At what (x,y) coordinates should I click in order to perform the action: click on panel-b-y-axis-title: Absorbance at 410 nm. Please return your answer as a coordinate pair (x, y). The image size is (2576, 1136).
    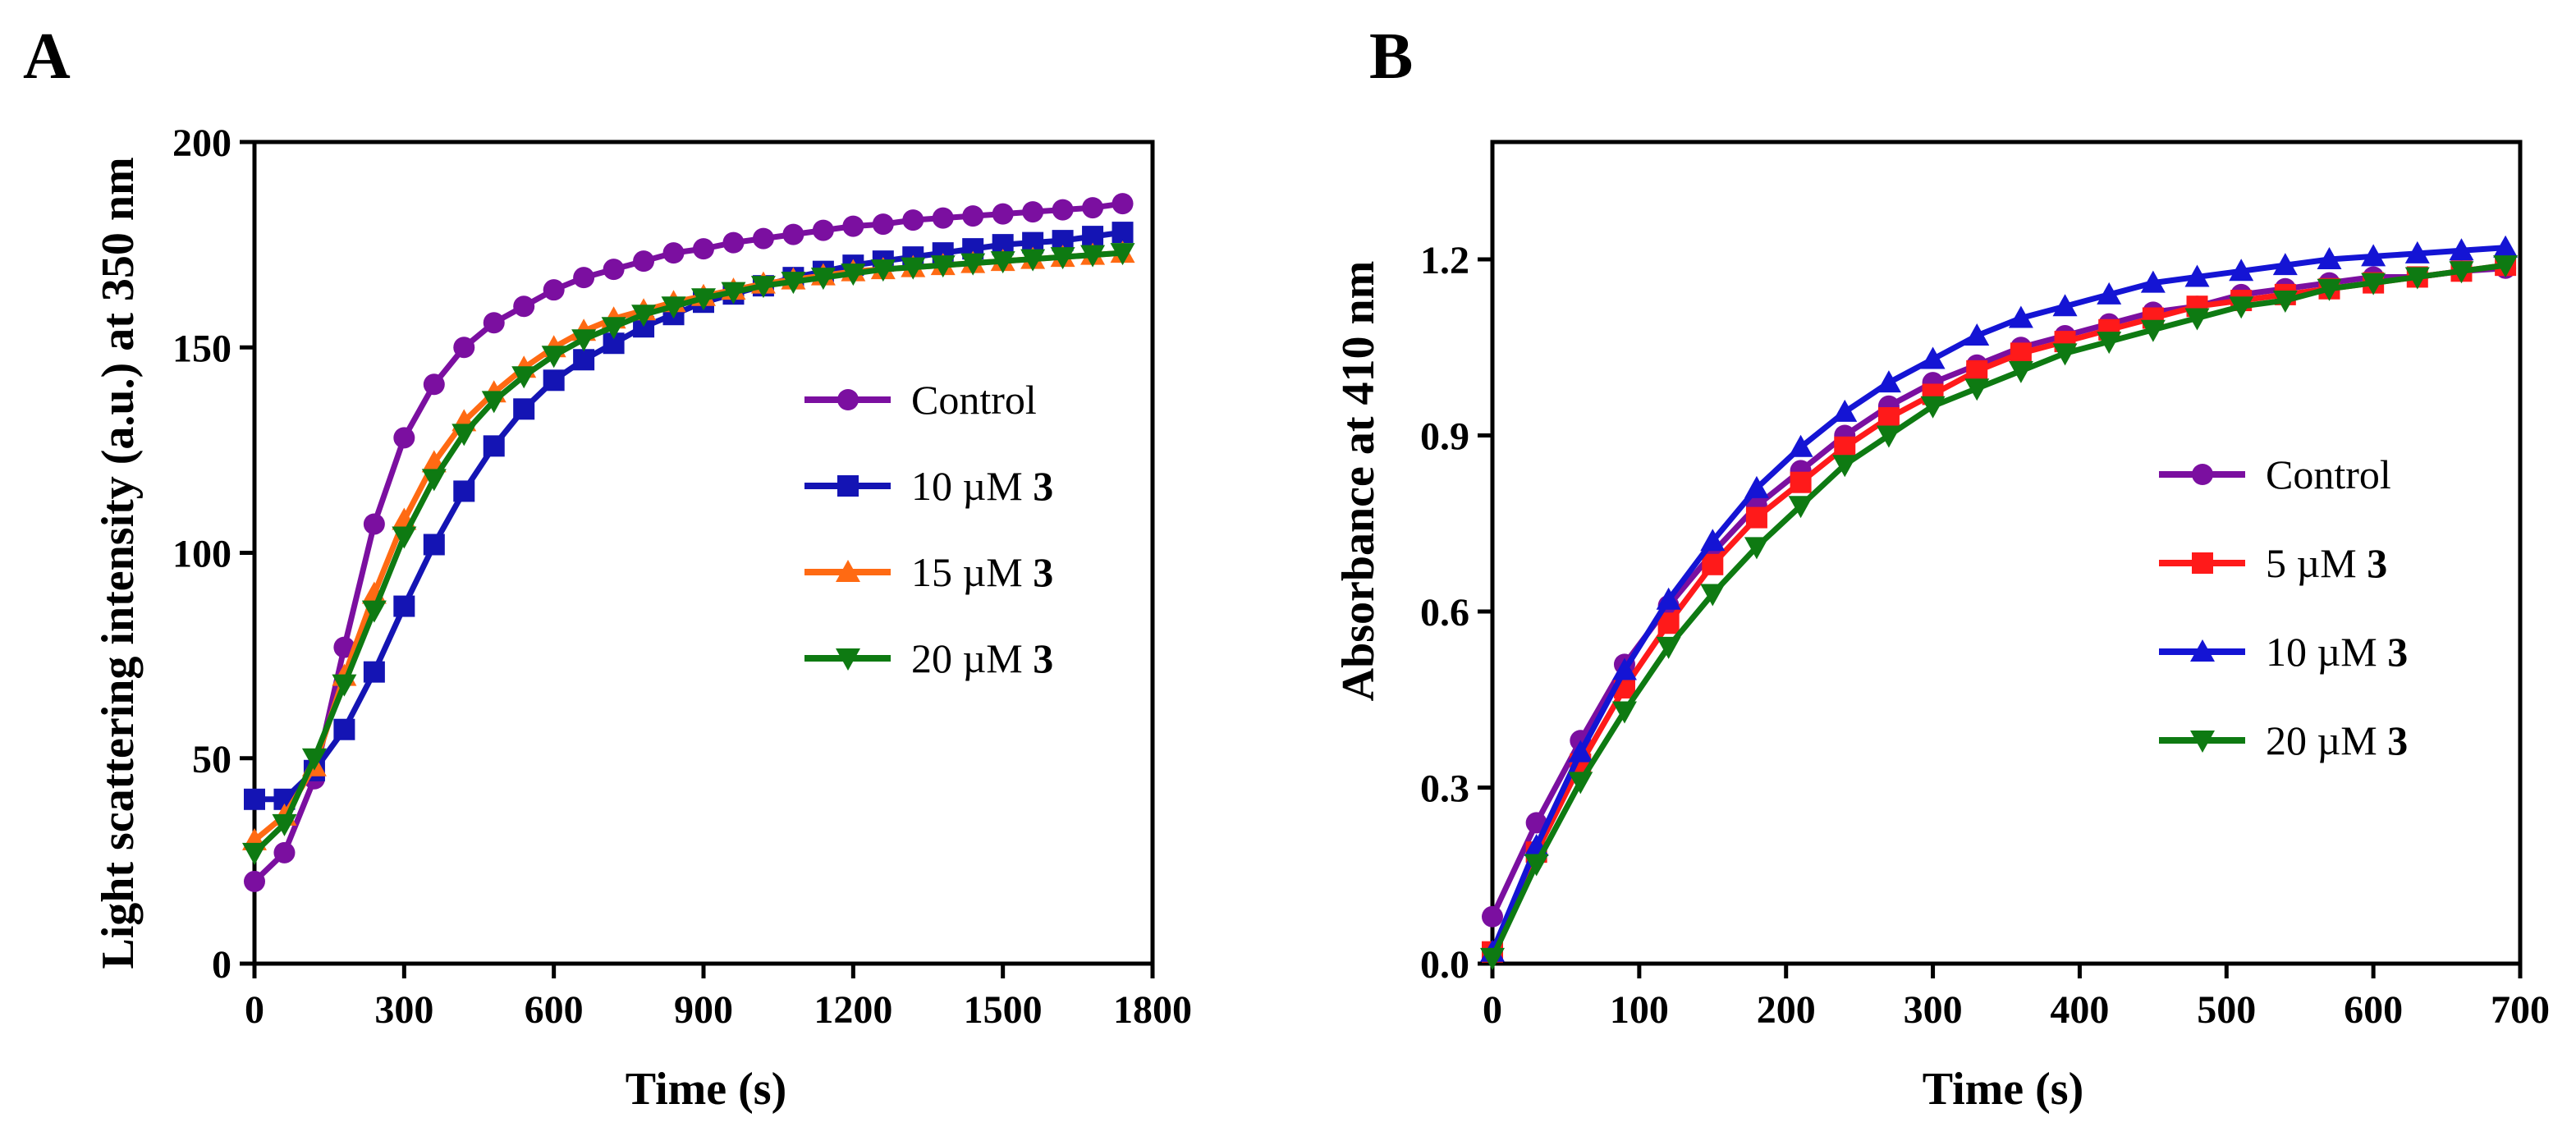
    Looking at the image, I should click on (1358, 481).